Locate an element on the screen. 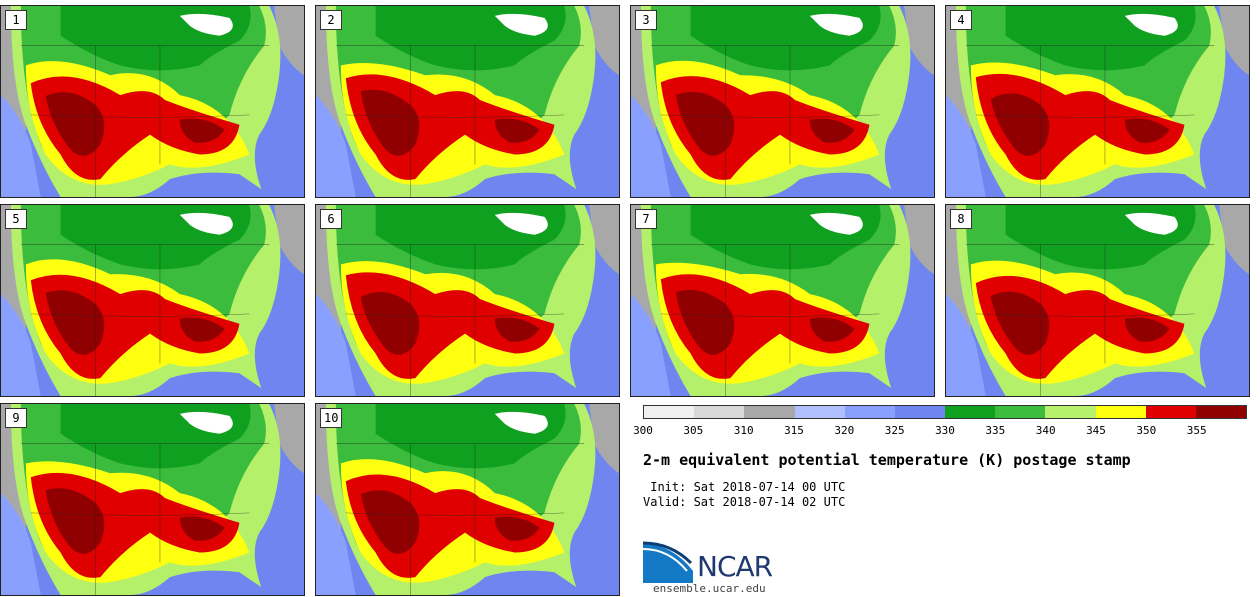  colorbar-tick-label: 300 is located at coordinates (643, 430).